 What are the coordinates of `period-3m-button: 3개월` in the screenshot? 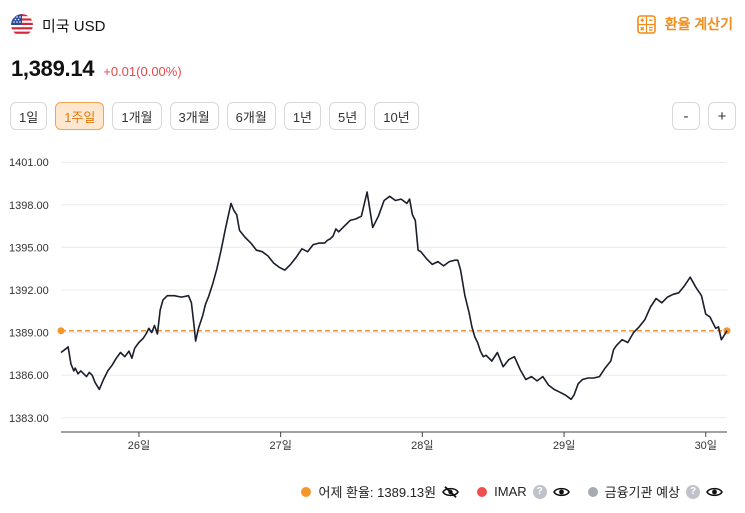 It's located at (194, 116).